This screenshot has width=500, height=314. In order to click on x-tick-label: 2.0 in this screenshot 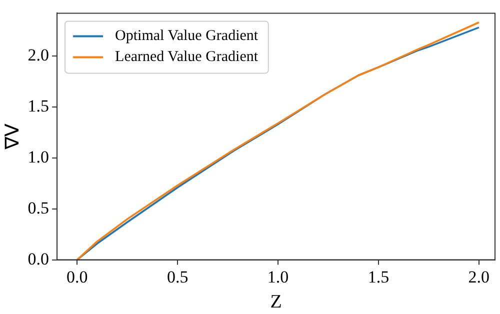, I will do `click(479, 276)`.